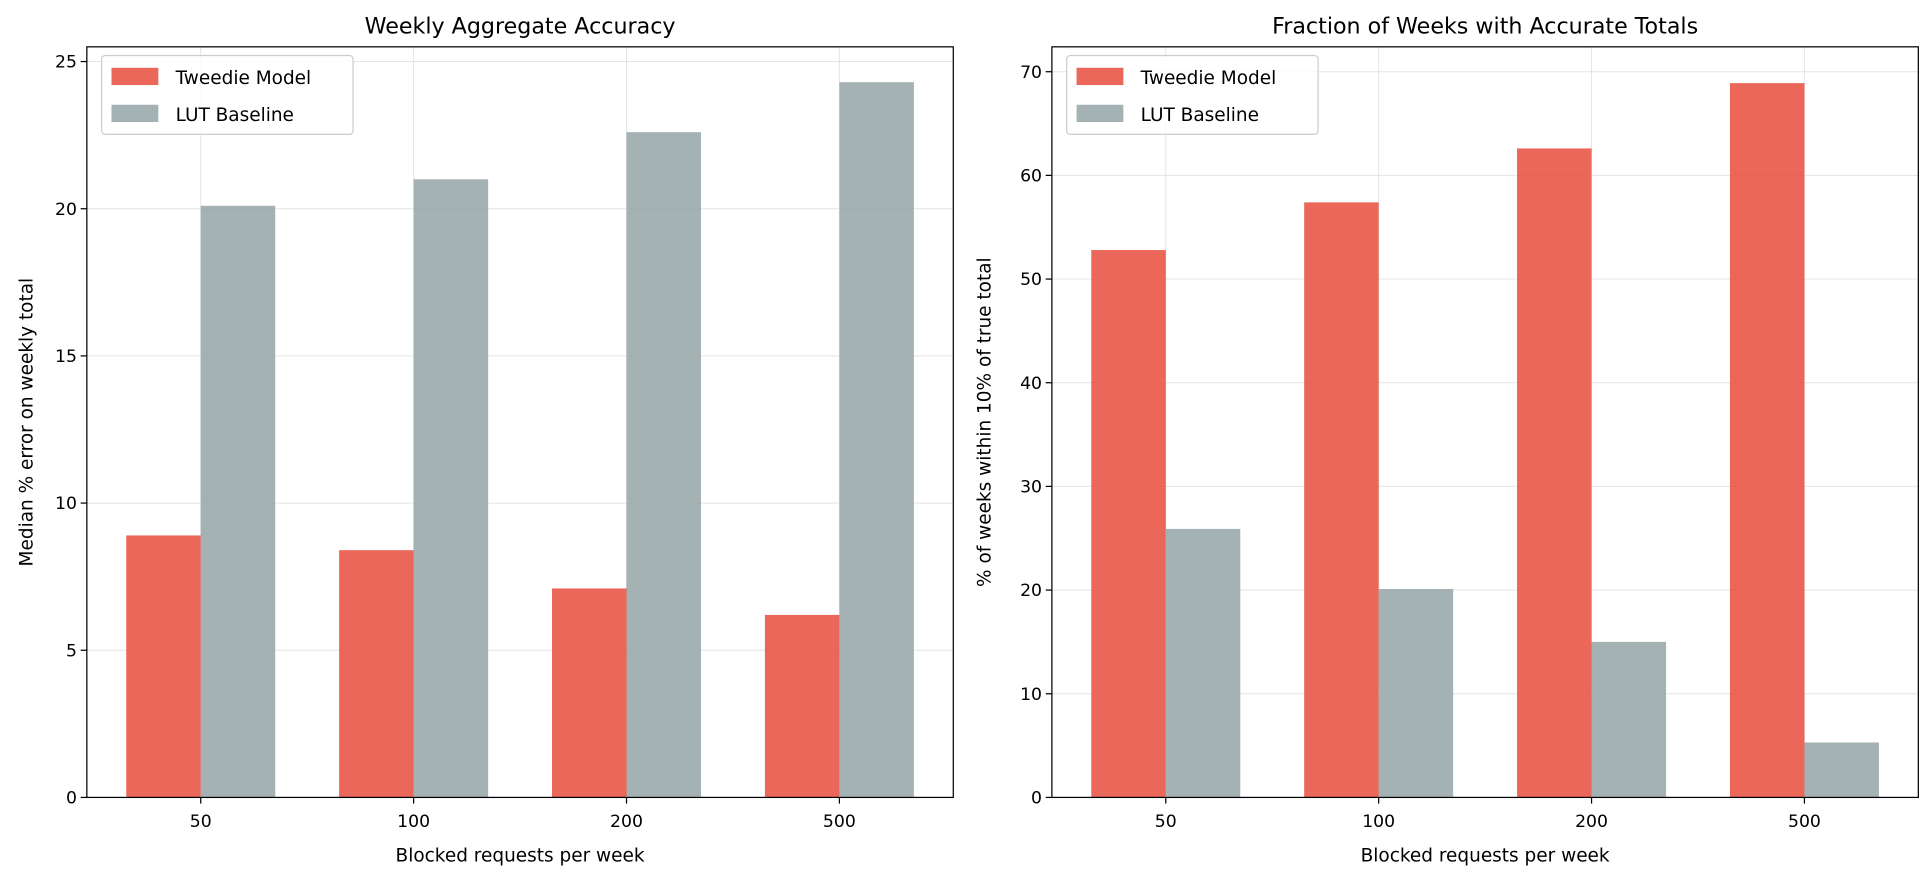  I want to click on y-tick-label: 70, so click(1031, 73).